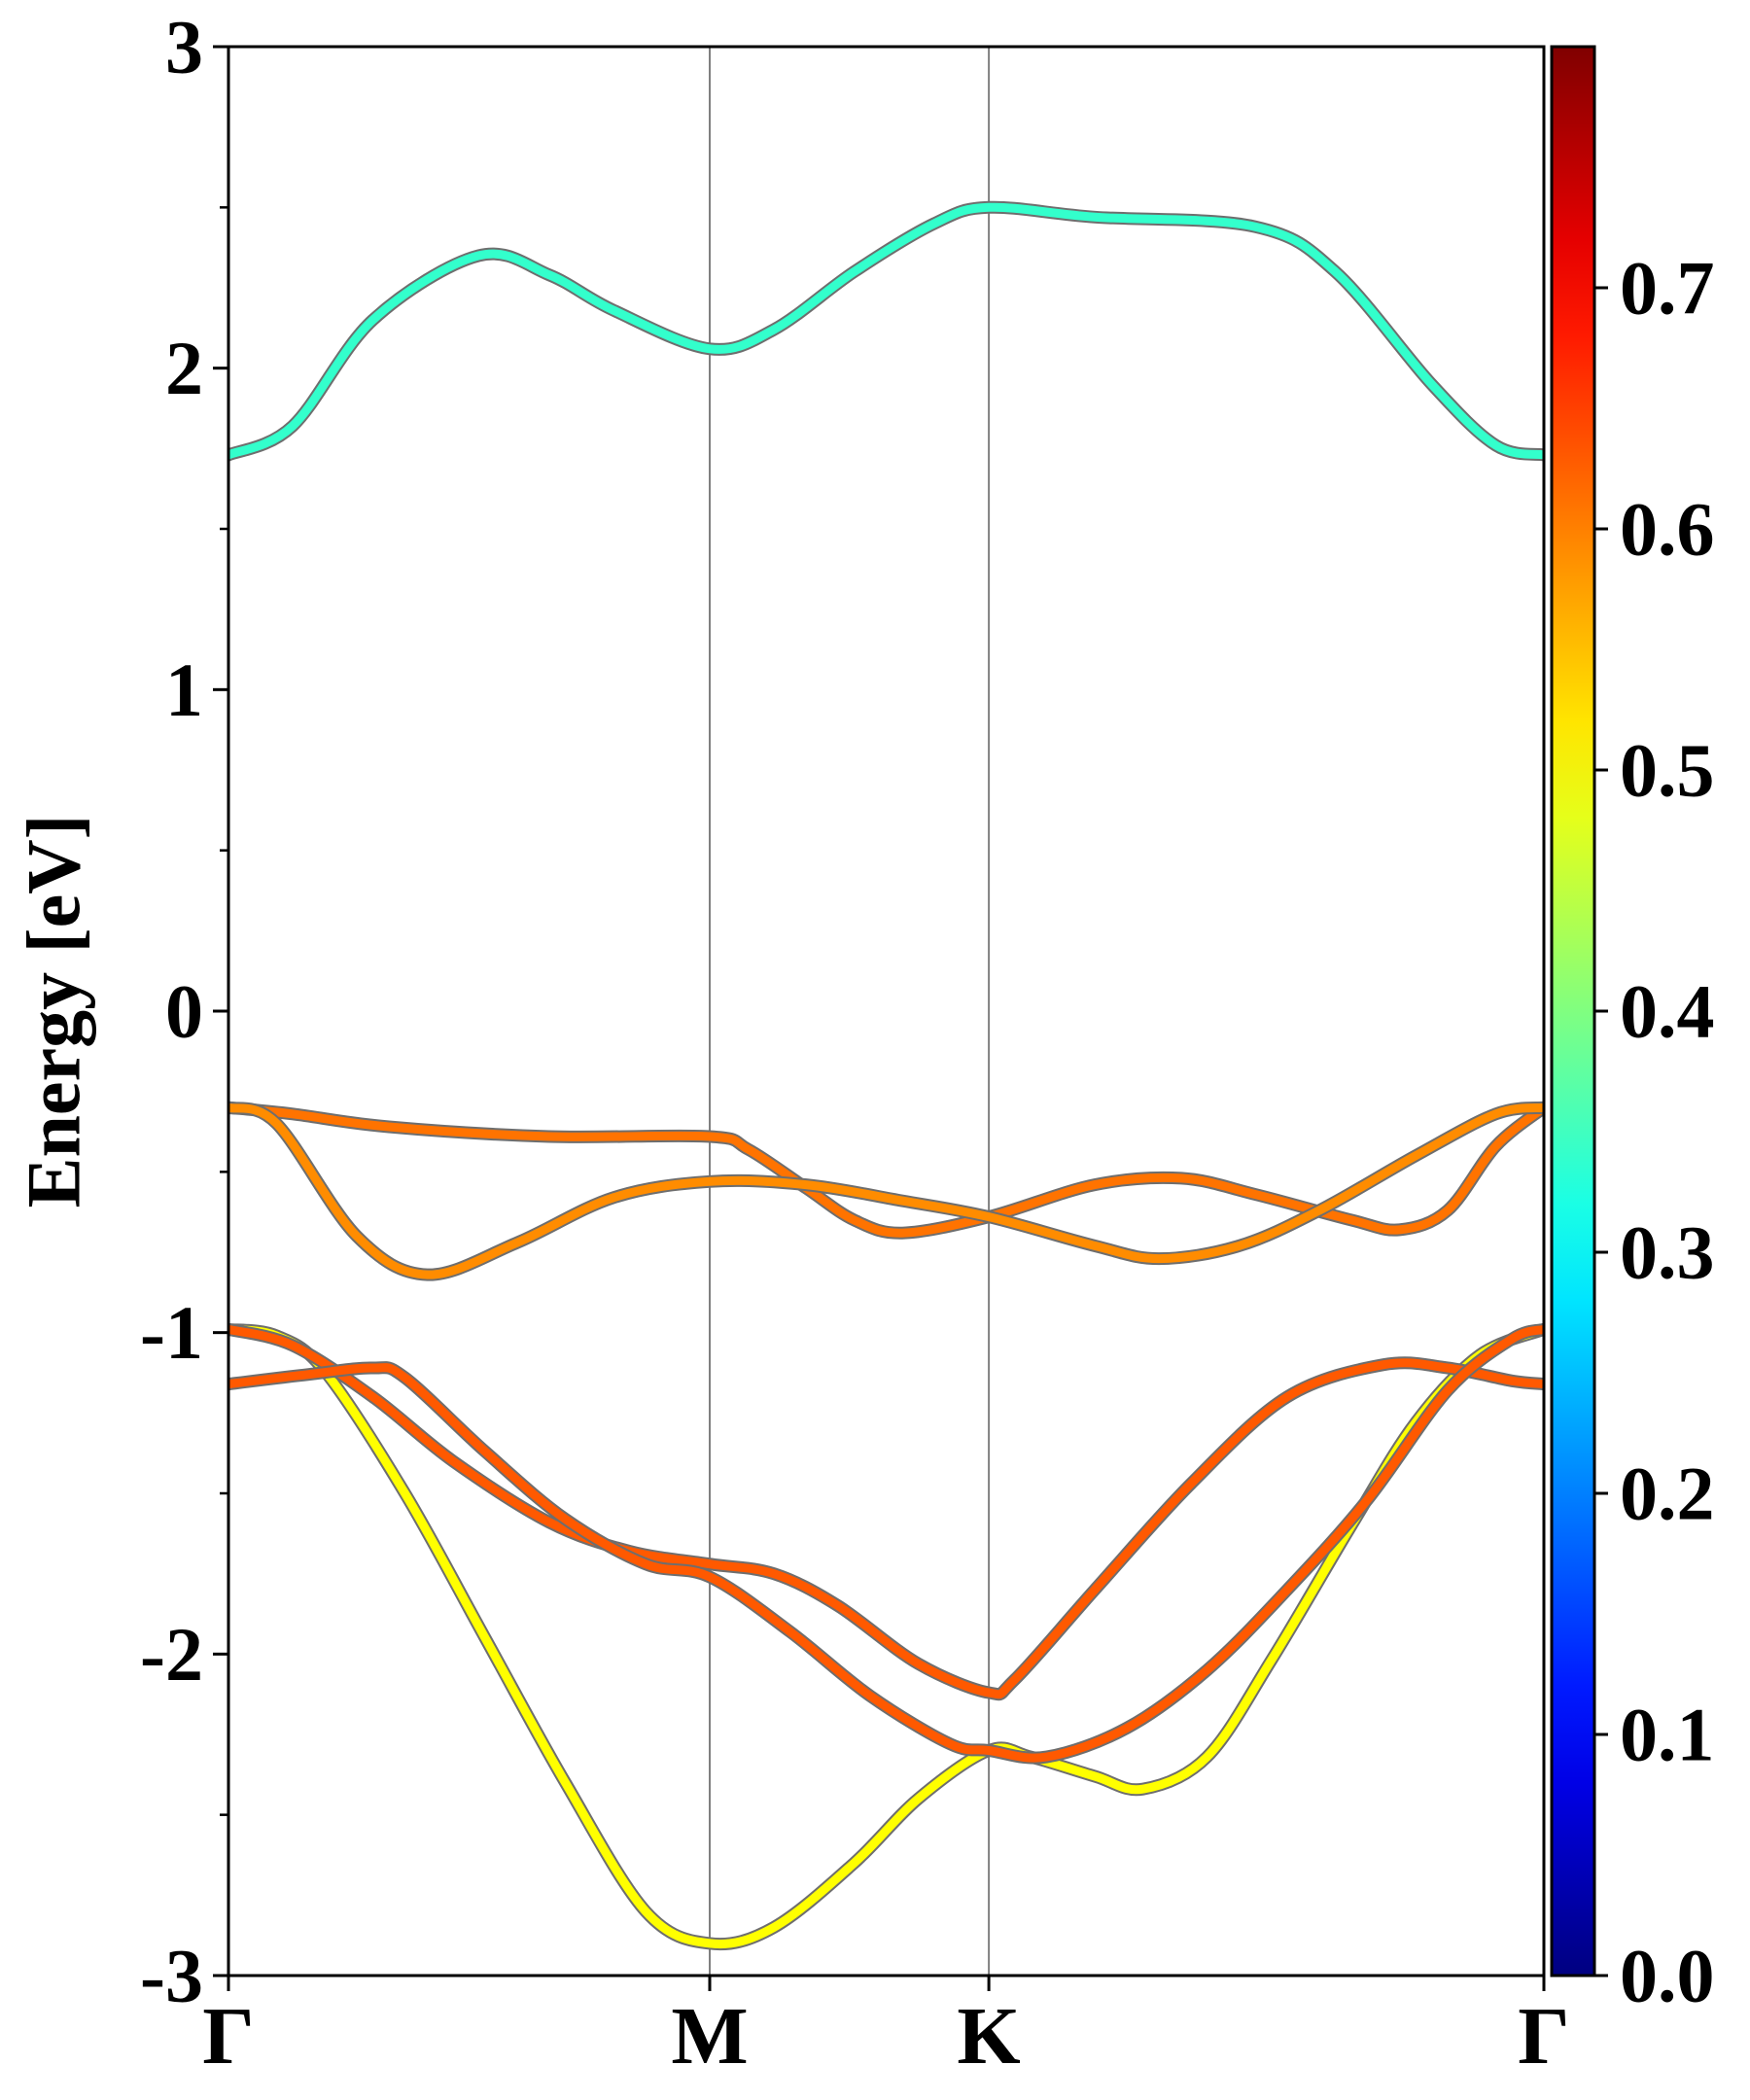 This screenshot has width=1750, height=2100. I want to click on colorbar-tick-label-2: 0.2, so click(1667, 1494).